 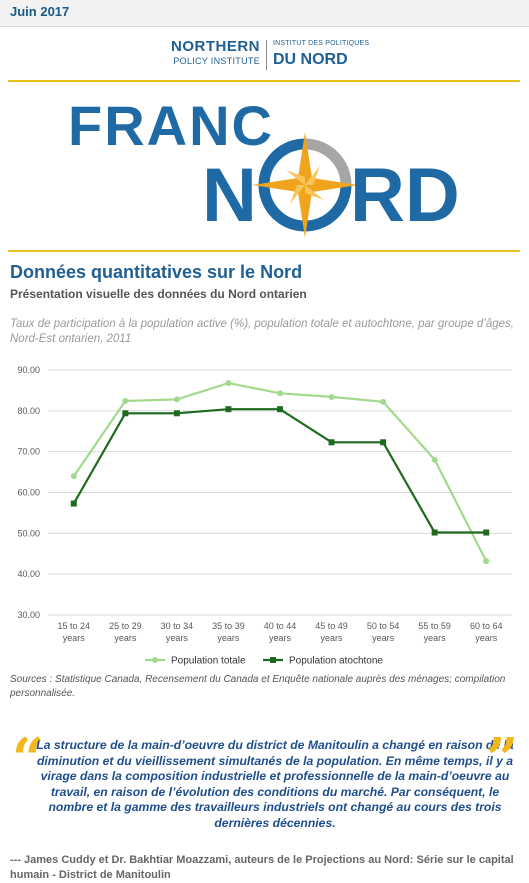 I want to click on npi-logo-line2: POLICY INSTITUTE, so click(x=216, y=61).